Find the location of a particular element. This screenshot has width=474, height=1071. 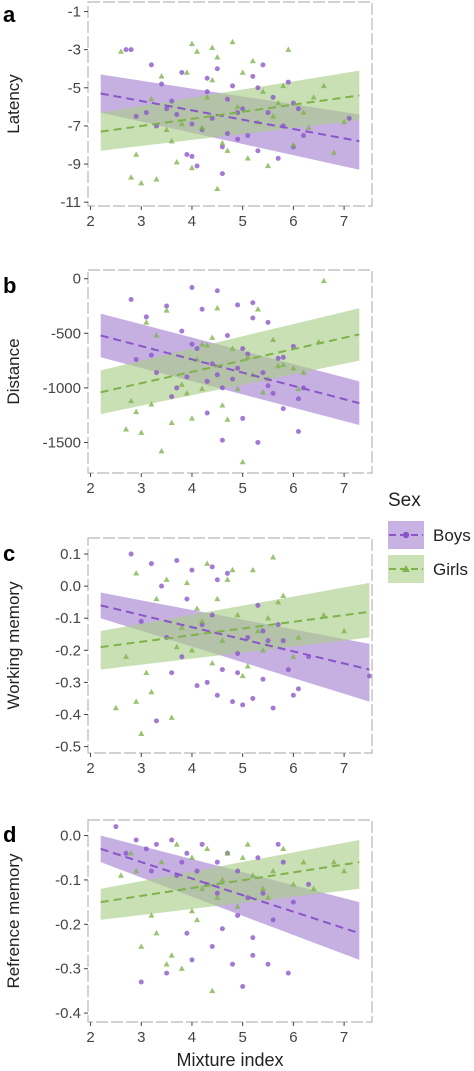

plot-frame-b is located at coordinates (230, 371).